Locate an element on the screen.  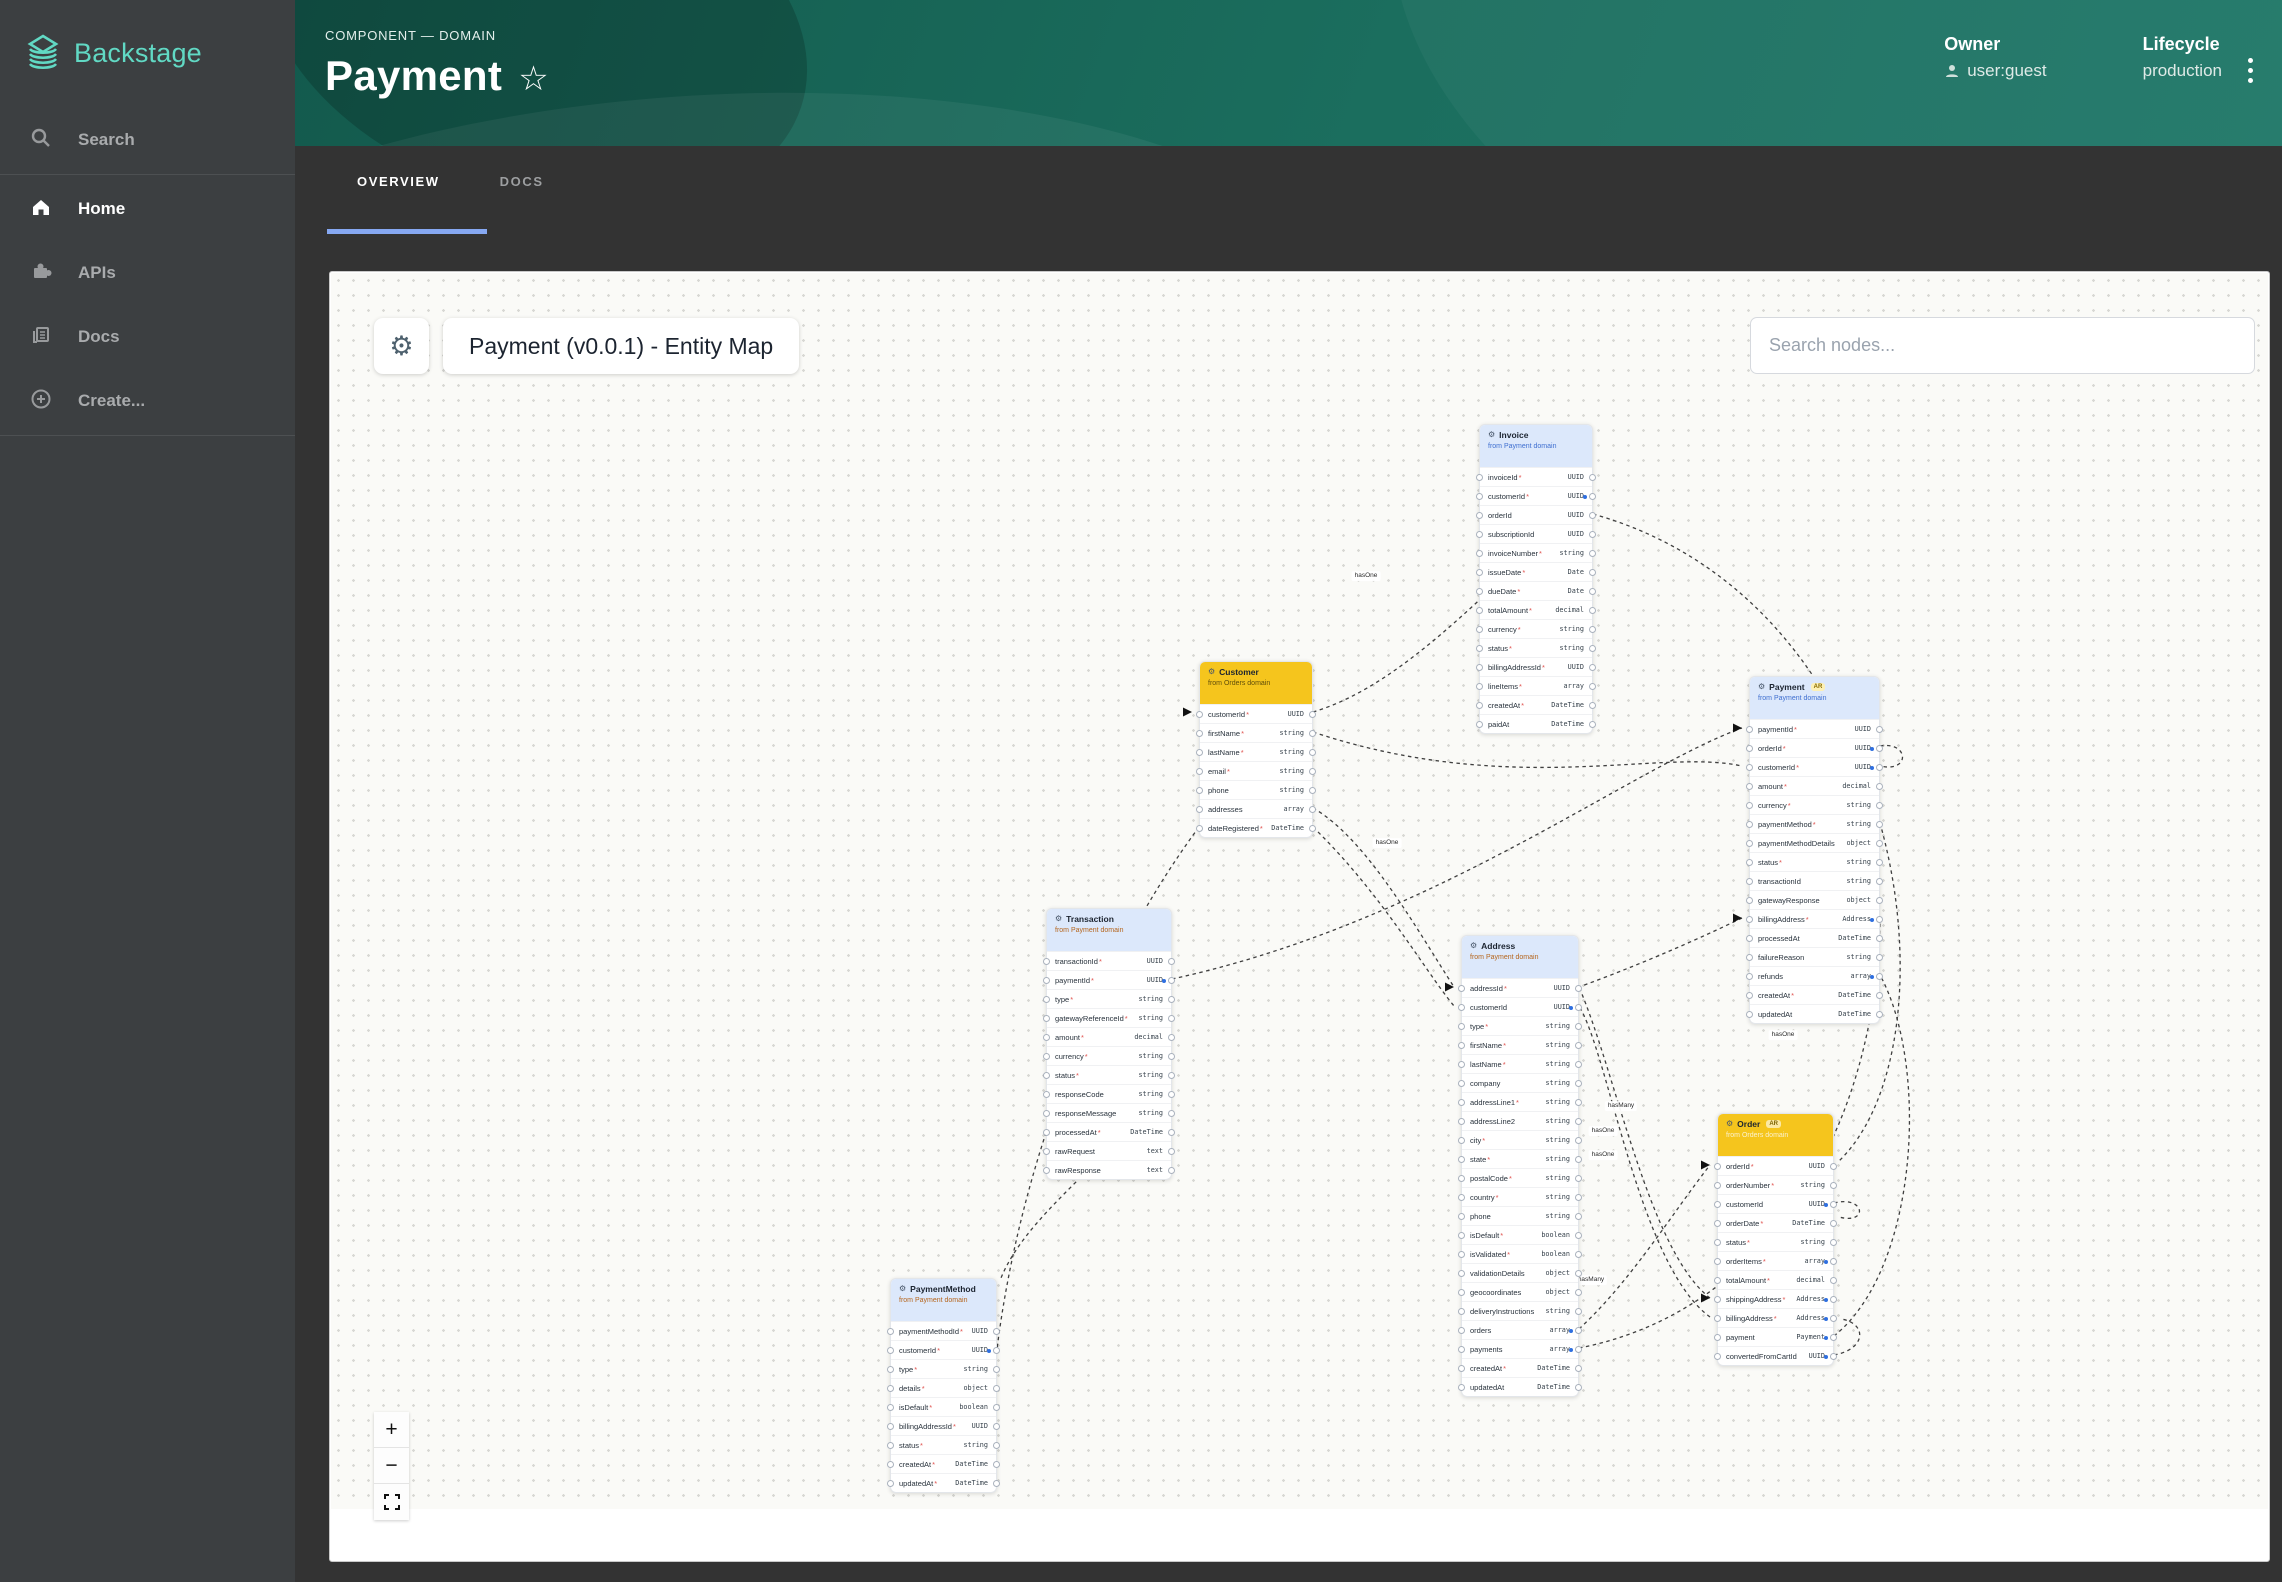
diagram-settings-gear-icon: ⚙ is located at coordinates (401, 346).